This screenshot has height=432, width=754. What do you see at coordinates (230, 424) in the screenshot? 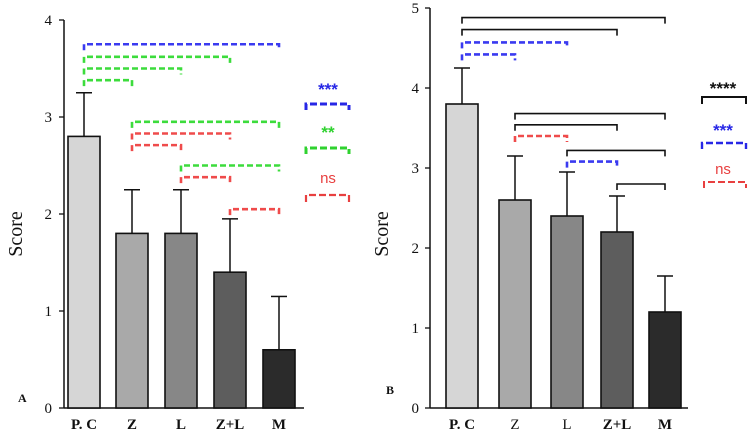
I see `panel-a-category-3: Z+L` at bounding box center [230, 424].